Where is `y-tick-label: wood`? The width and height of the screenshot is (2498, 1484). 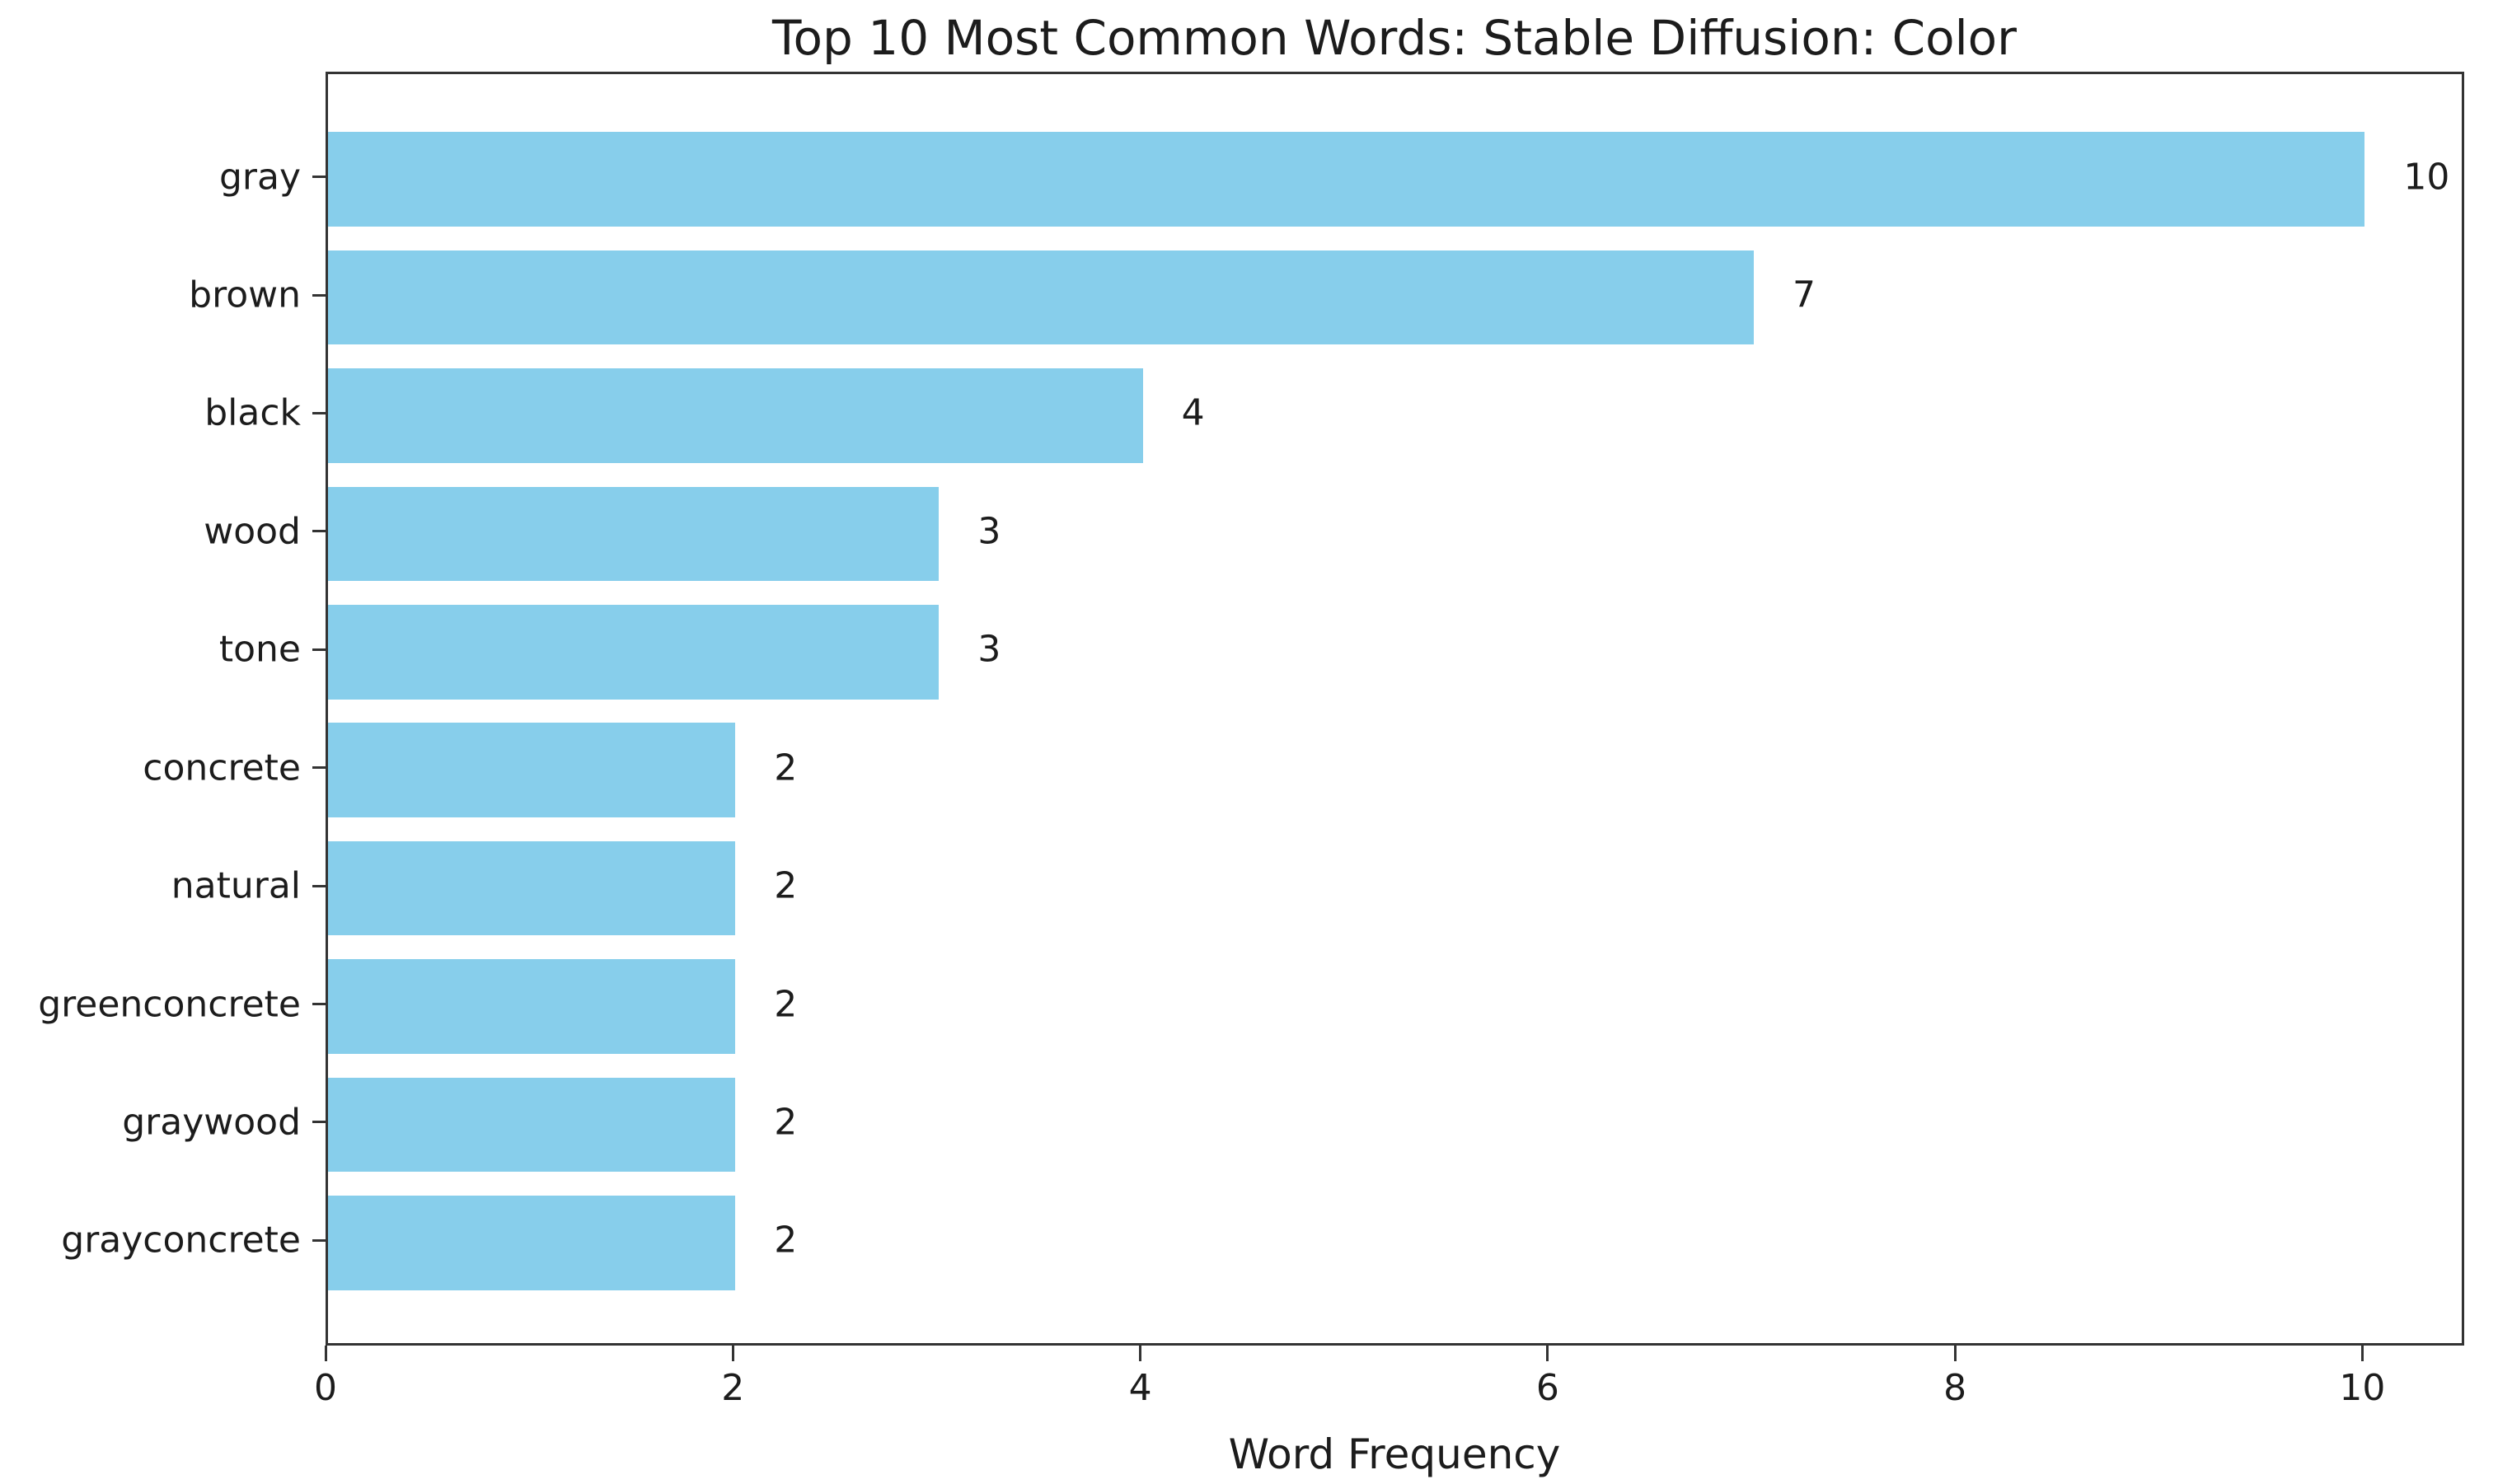
y-tick-label: wood is located at coordinates (252, 531).